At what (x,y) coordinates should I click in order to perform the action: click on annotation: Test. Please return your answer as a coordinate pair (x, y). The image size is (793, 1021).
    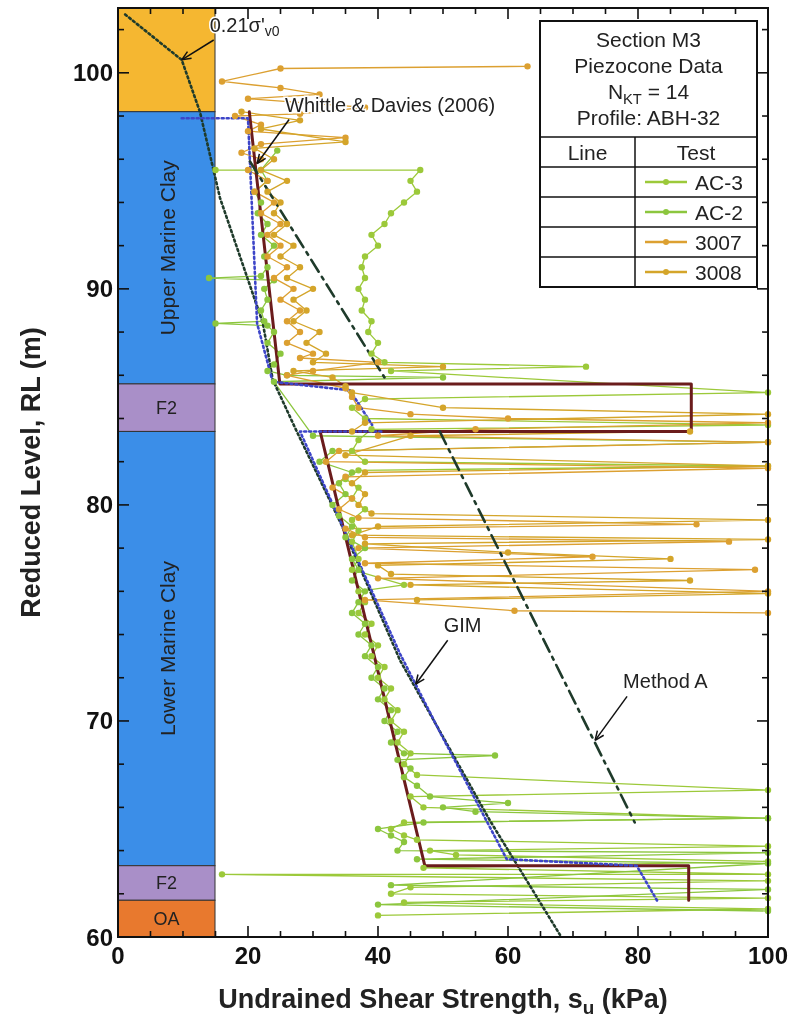
    Looking at the image, I should click on (696, 152).